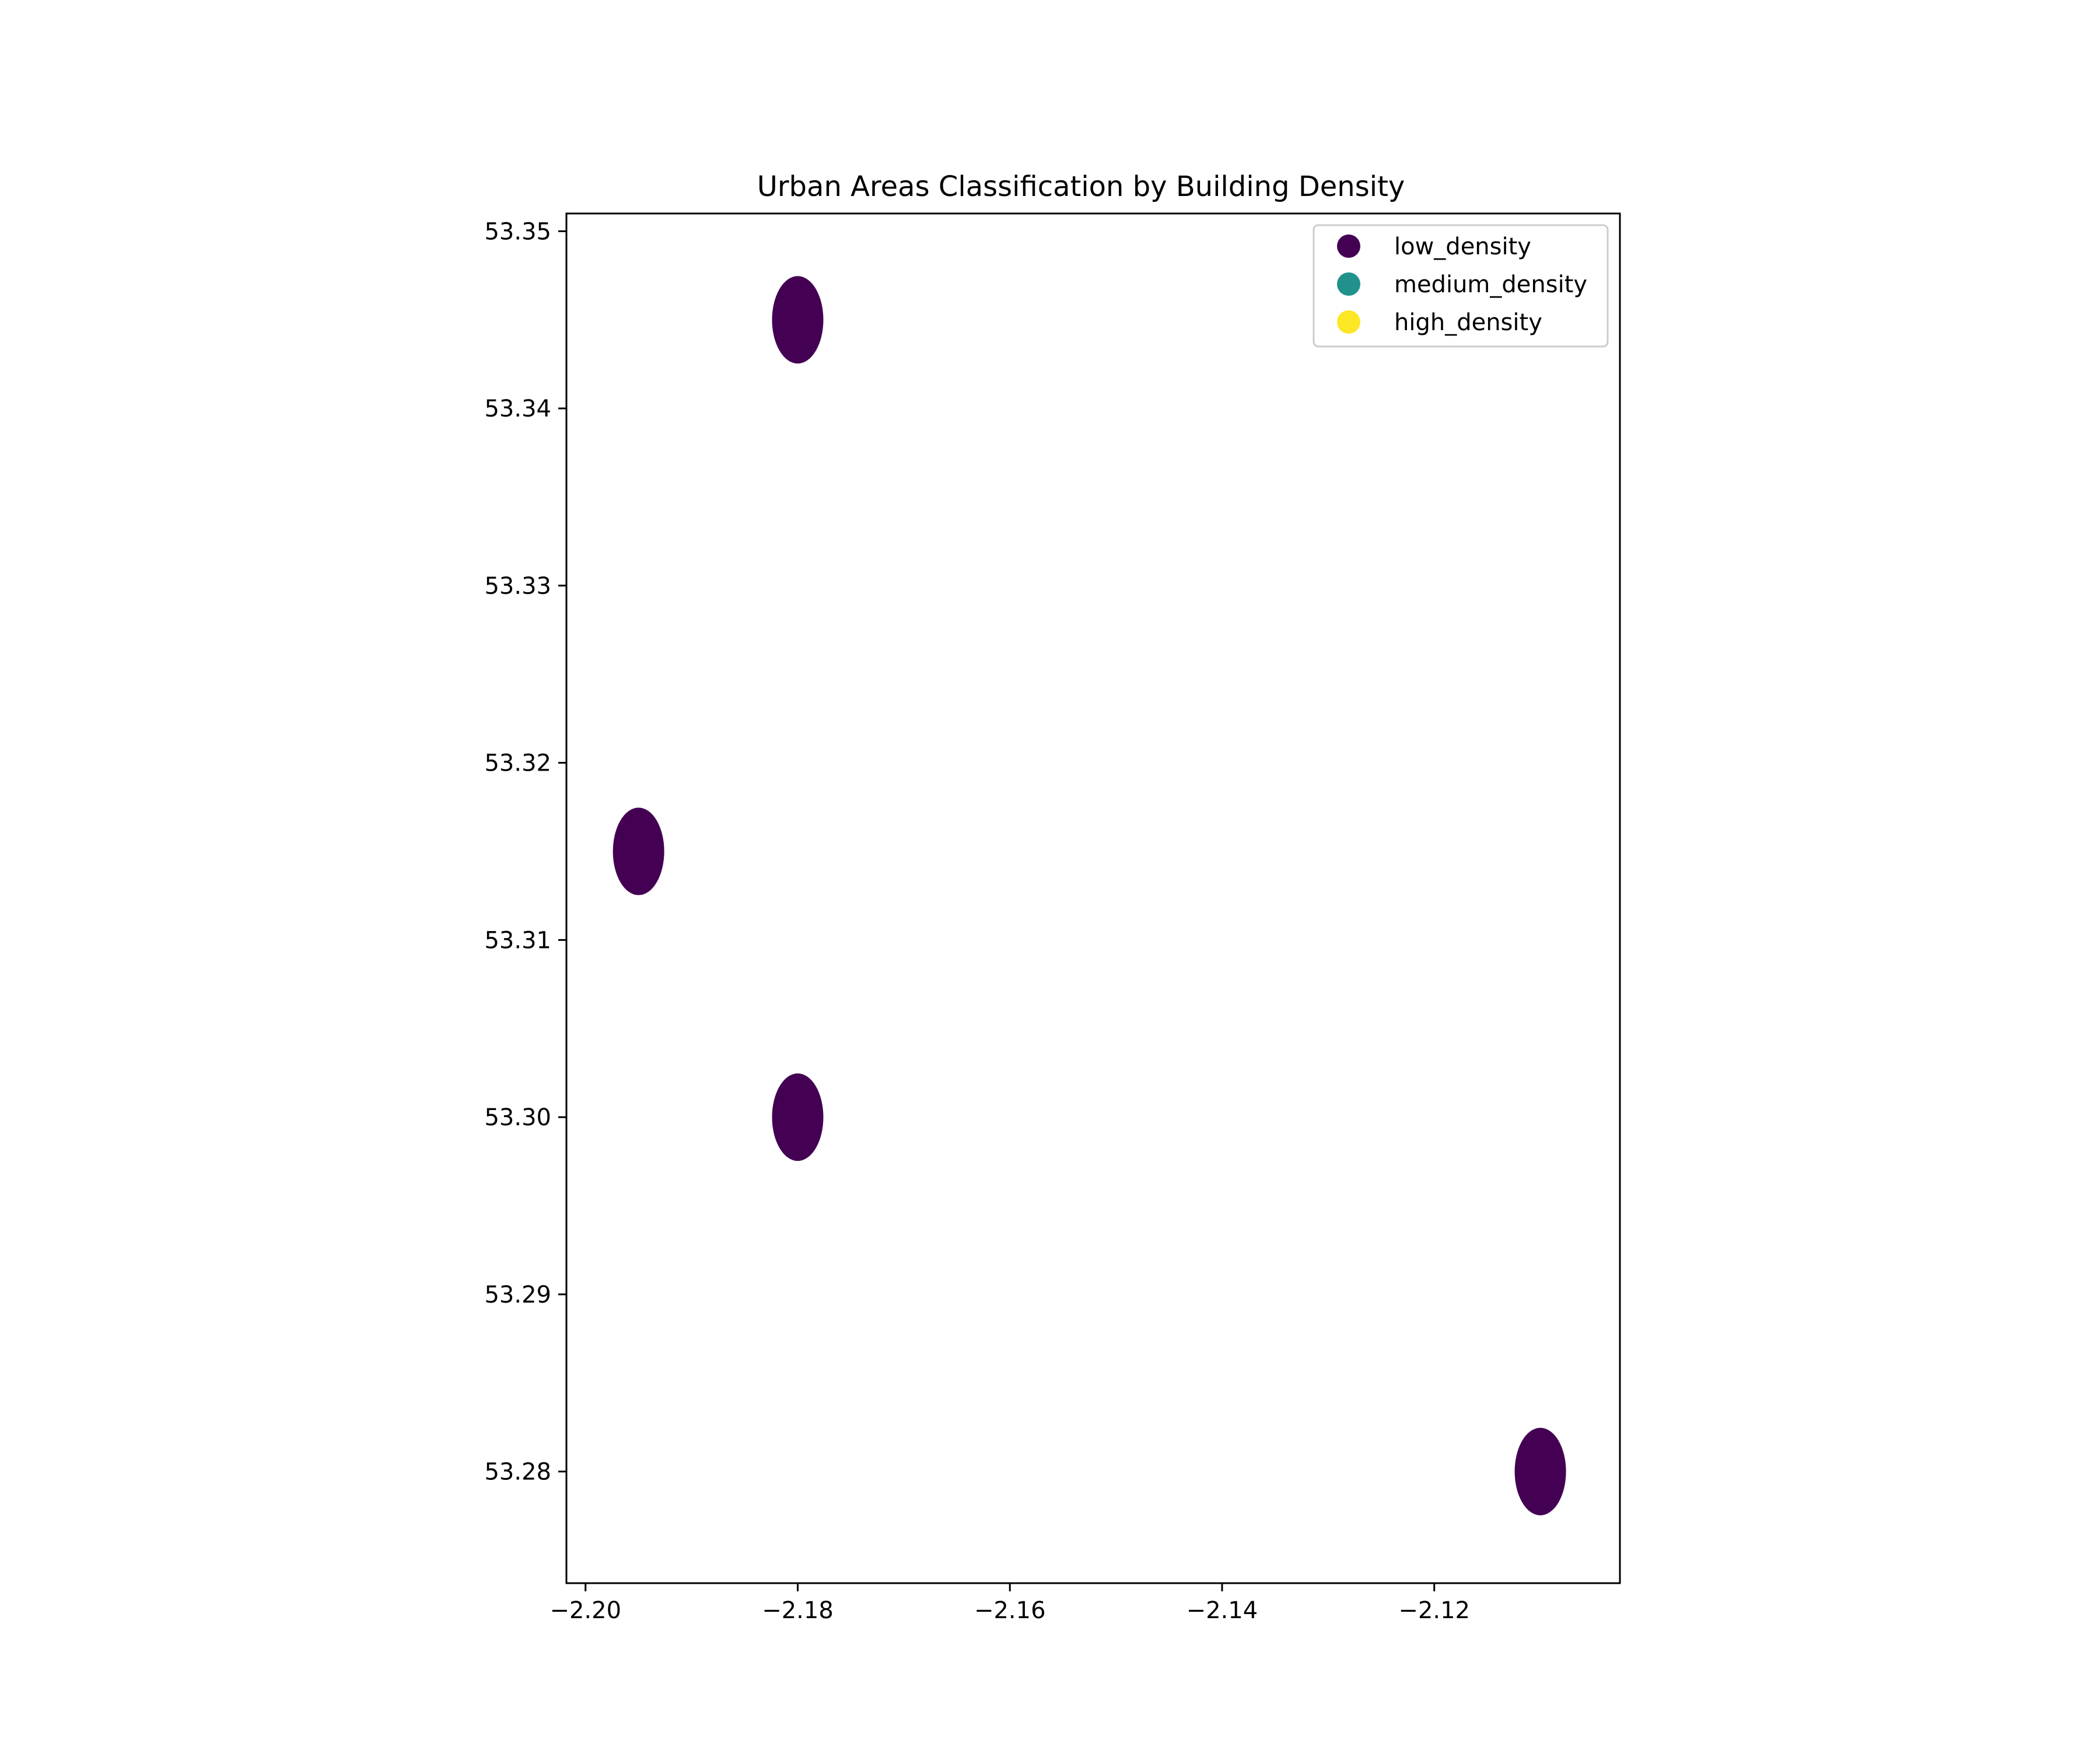 The height and width of the screenshot is (1750, 2100). I want to click on legend-label-medium_density: medium_density, so click(1490, 284).